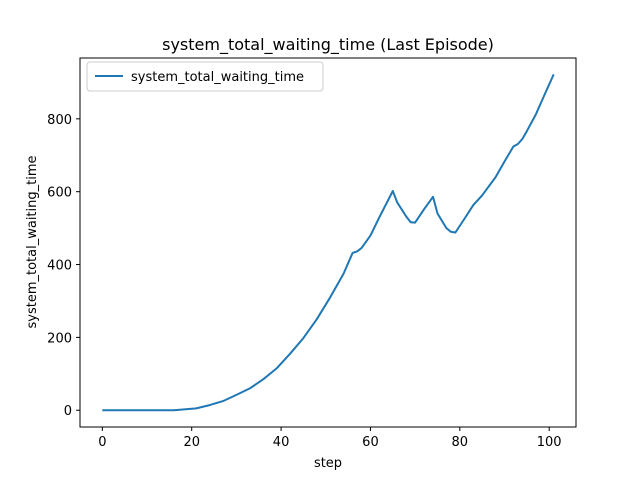  What do you see at coordinates (102, 442) in the screenshot?
I see `x-tick-label: 0` at bounding box center [102, 442].